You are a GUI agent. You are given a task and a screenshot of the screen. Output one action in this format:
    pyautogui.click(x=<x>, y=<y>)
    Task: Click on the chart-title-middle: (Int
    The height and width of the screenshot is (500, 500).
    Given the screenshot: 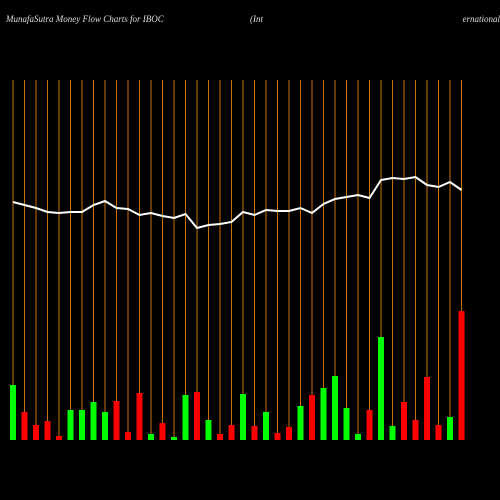 What is the action you would take?
    pyautogui.click(x=256, y=19)
    